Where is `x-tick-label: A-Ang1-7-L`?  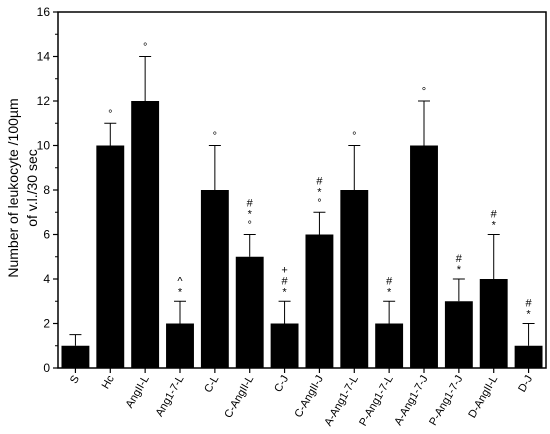 x-tick-label: A-Ang1-7-L is located at coordinates (341, 401).